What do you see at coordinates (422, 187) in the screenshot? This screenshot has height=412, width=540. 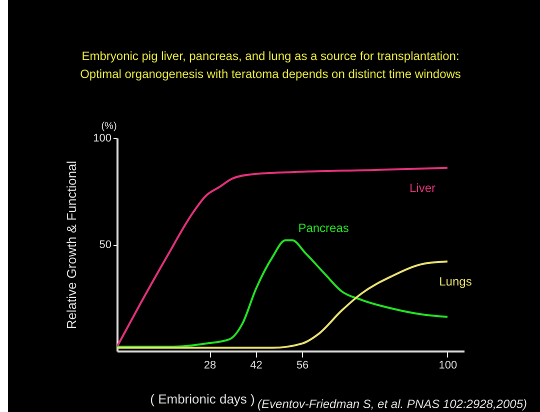 I see `series-label: Liver` at bounding box center [422, 187].